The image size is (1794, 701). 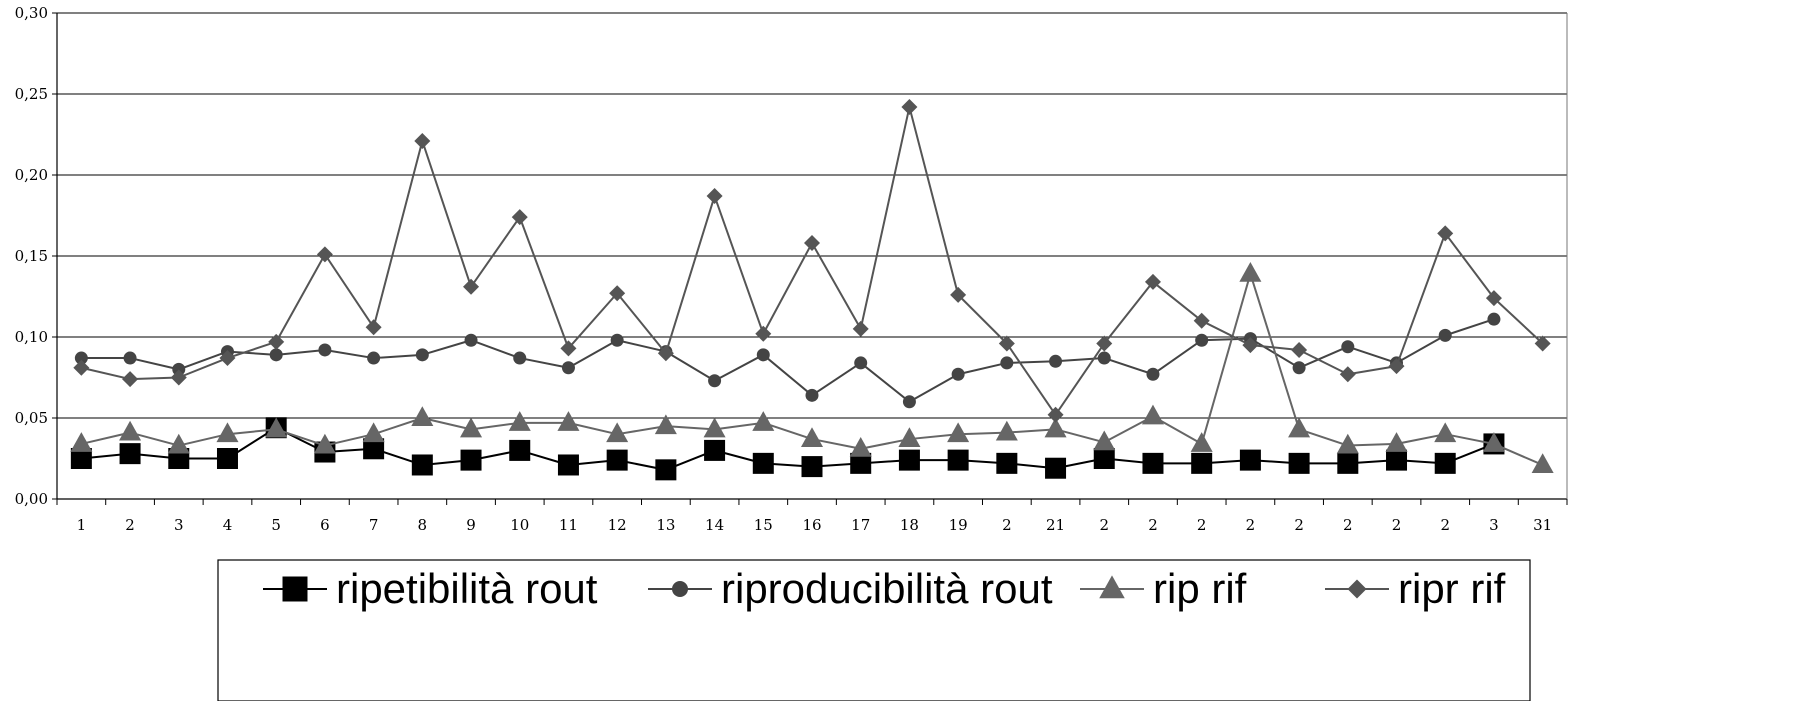 I want to click on x-tick-label: 16, so click(x=811, y=525).